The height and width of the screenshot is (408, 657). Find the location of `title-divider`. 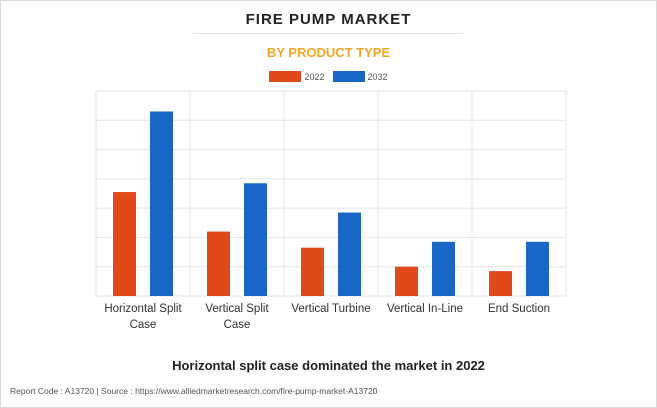

title-divider is located at coordinates (328, 33).